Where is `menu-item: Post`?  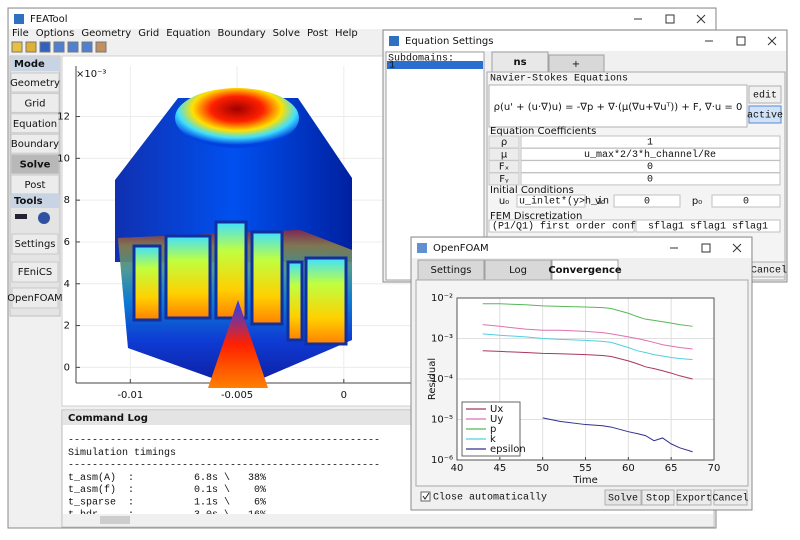 menu-item: Post is located at coordinates (317, 33).